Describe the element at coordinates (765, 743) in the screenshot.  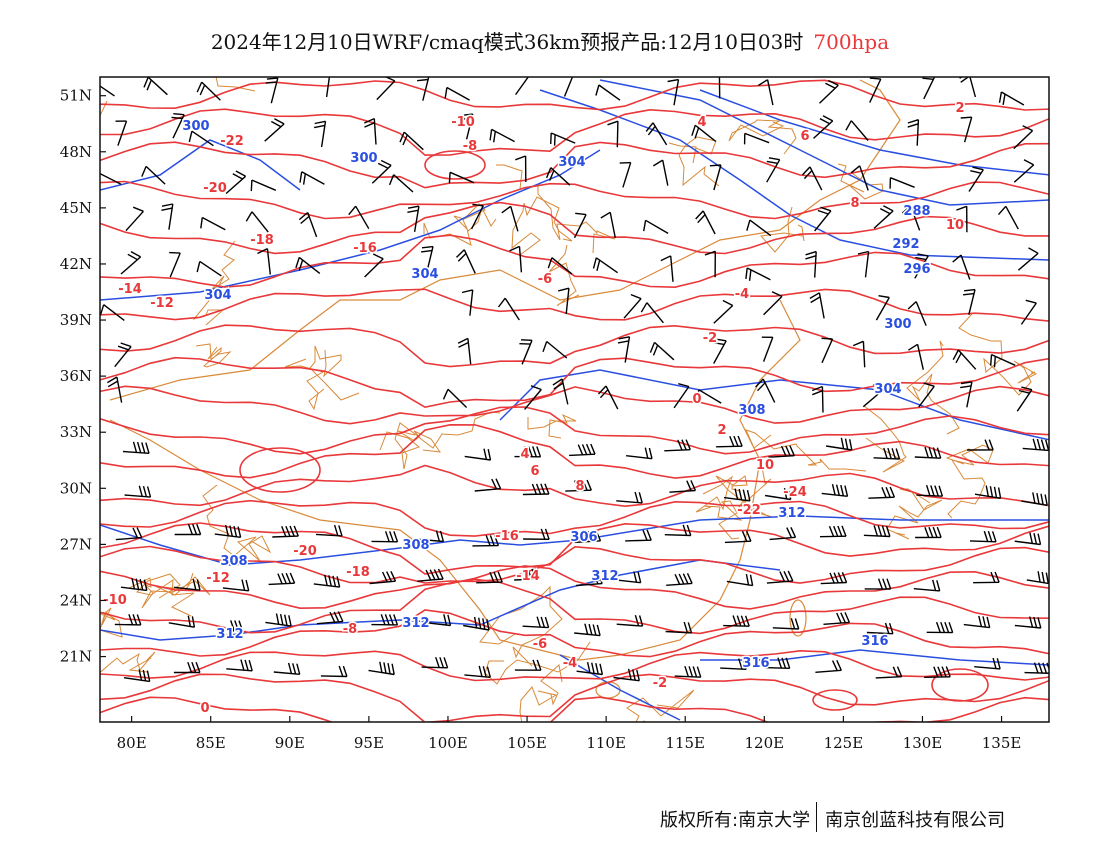
I see `lon-tick-label: 120E` at that location.